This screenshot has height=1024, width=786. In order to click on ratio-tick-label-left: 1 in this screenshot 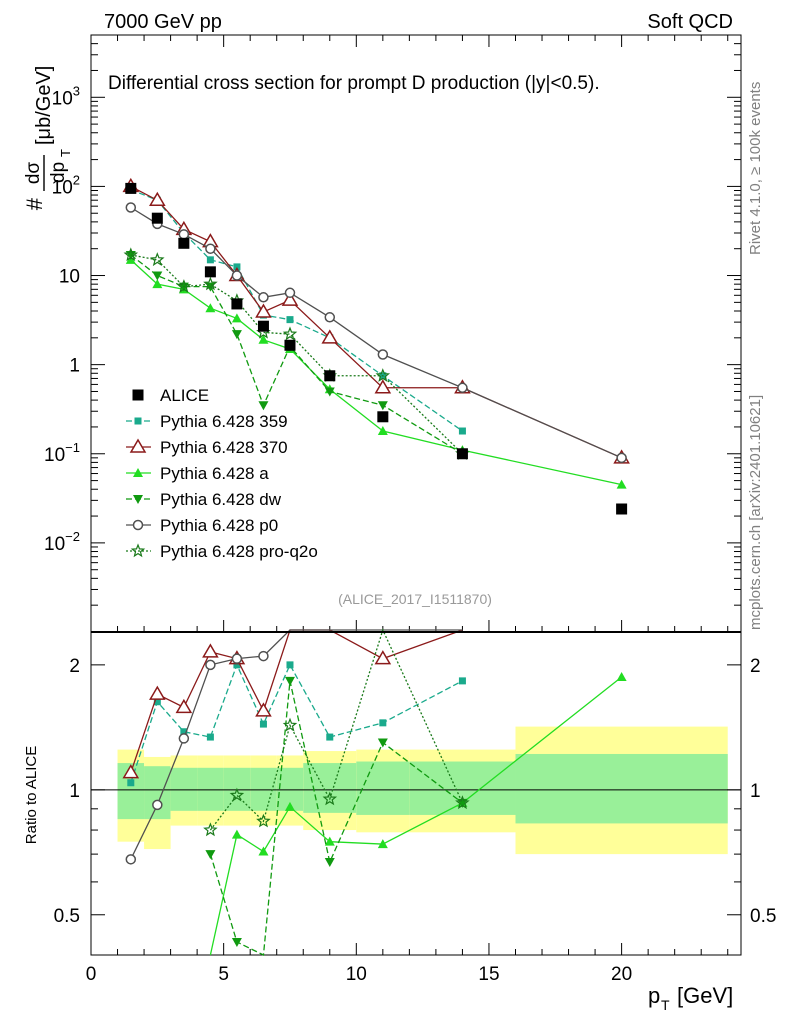, I will do `click(74, 791)`.